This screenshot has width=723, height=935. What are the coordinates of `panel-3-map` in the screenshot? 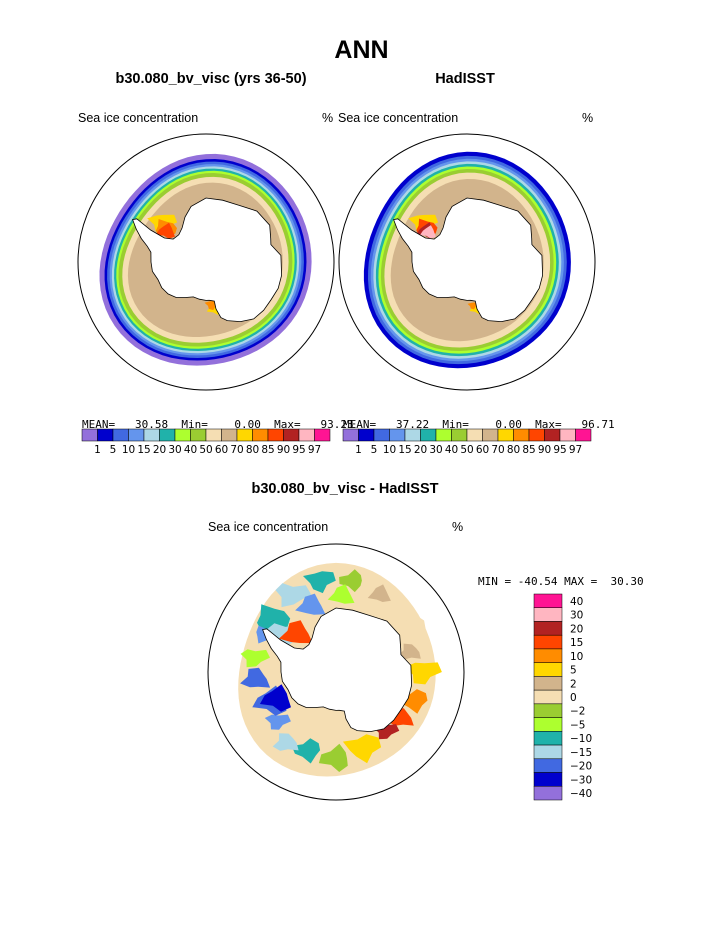 It's located at (336, 672).